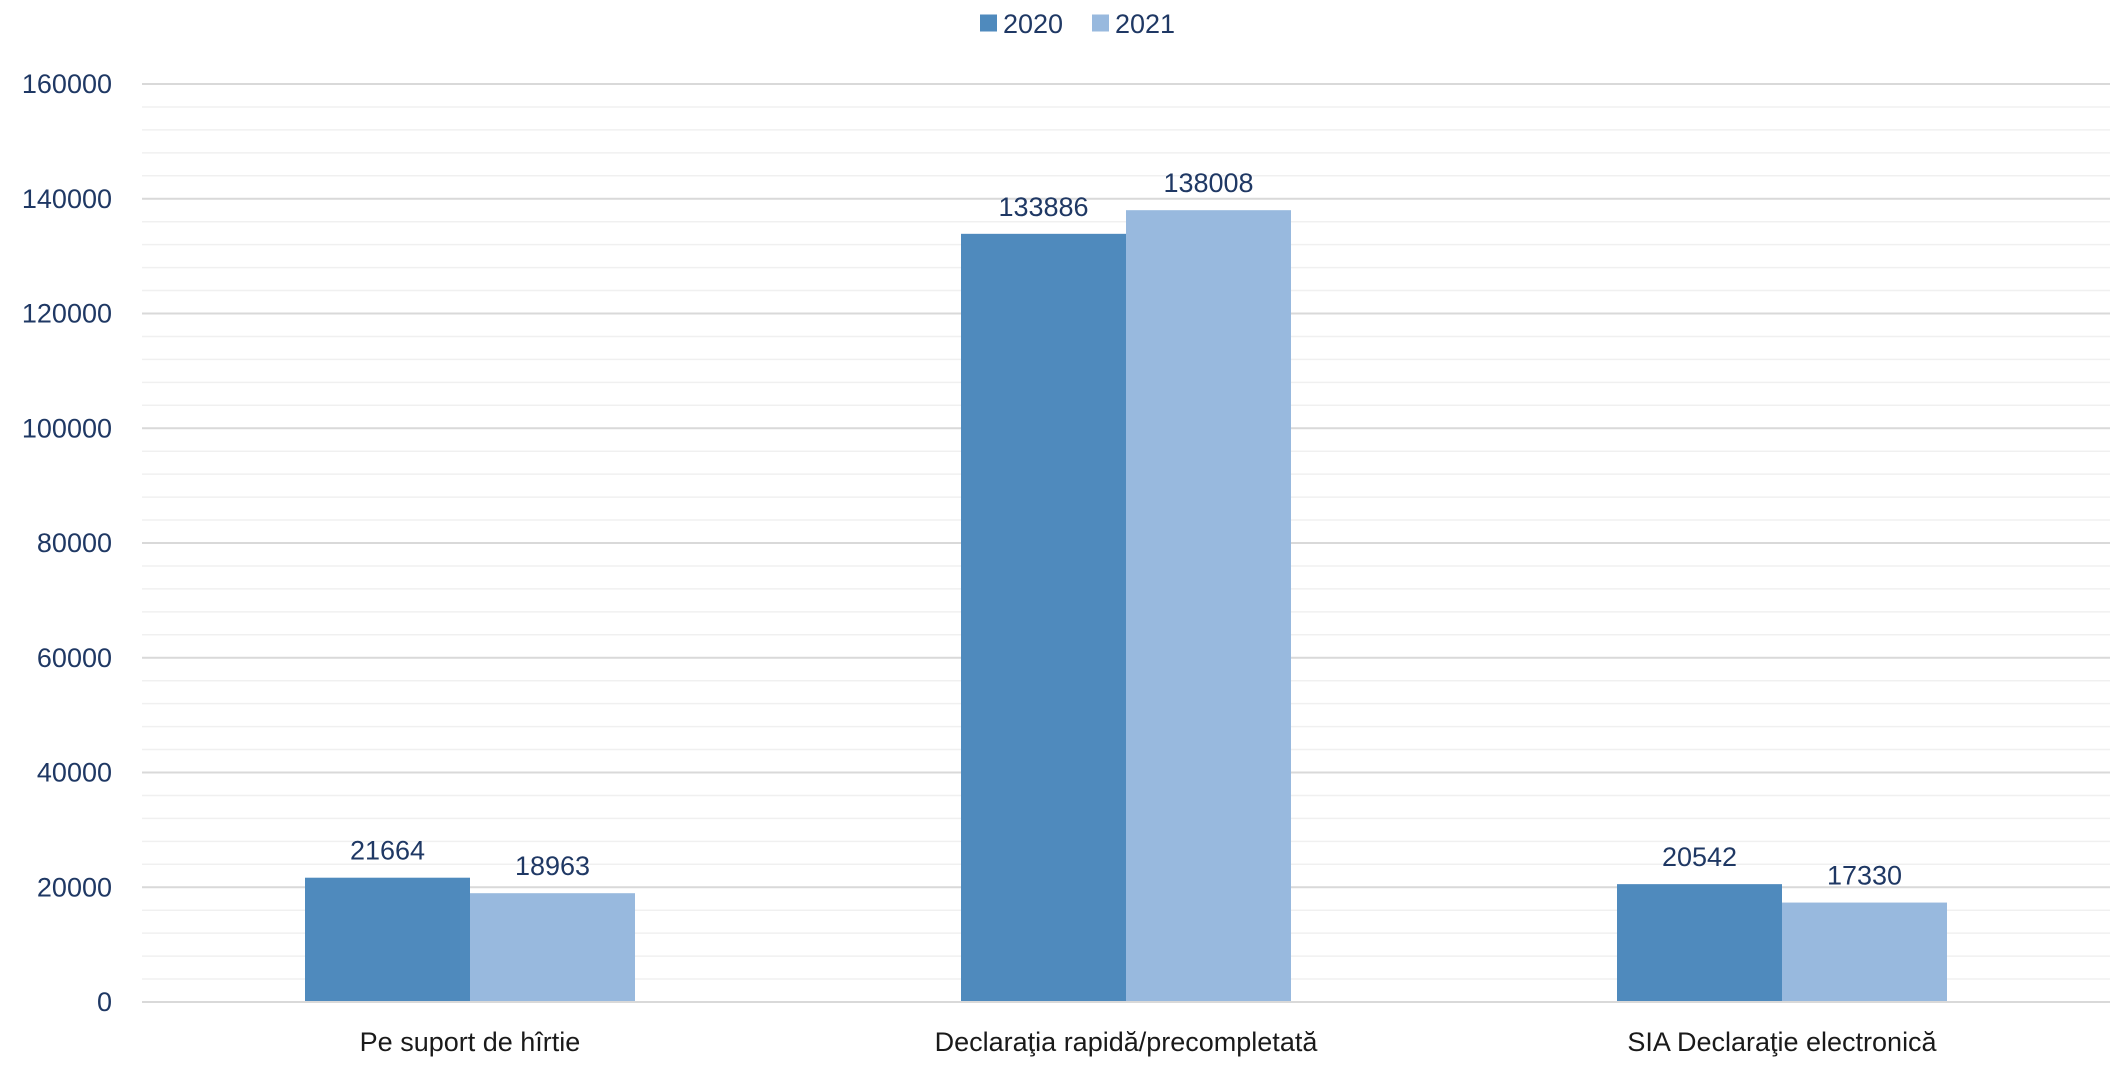 Image resolution: width=2110 pixels, height=1066 pixels. Describe the element at coordinates (1208, 183) in the screenshot. I see `data-label: 138008` at that location.